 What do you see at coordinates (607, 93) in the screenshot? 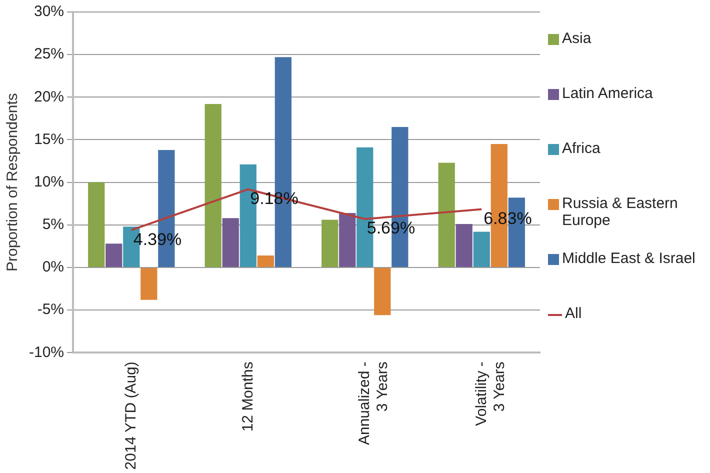
I see `legend-label: Latin America` at bounding box center [607, 93].